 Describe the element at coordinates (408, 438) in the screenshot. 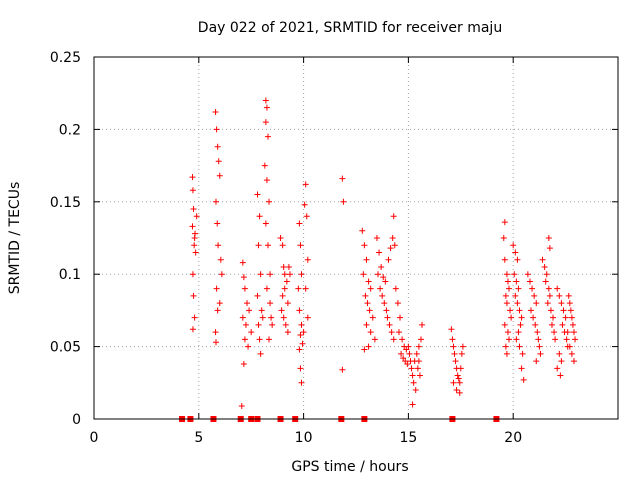

I see `x-tick-label: 15` at that location.